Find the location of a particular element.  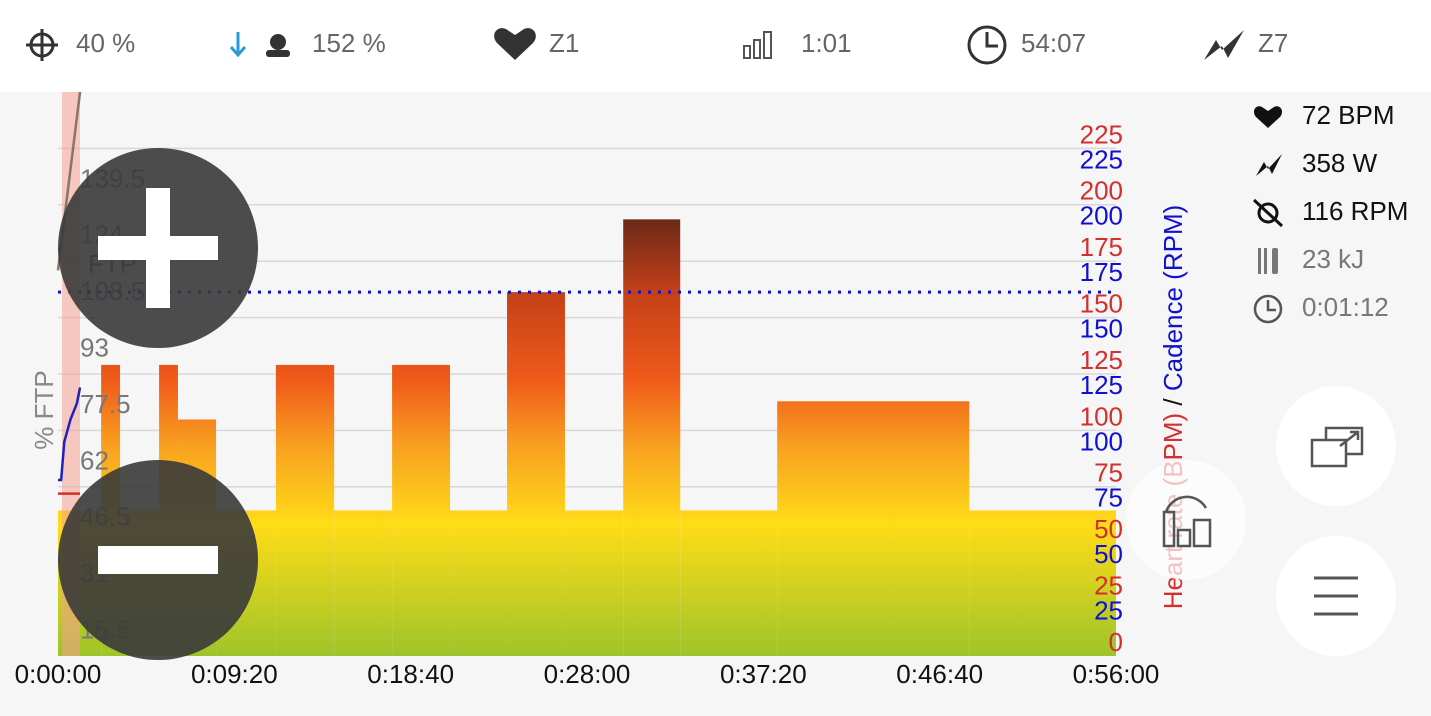

y2-tick-label: 75 is located at coordinates (1108, 473).